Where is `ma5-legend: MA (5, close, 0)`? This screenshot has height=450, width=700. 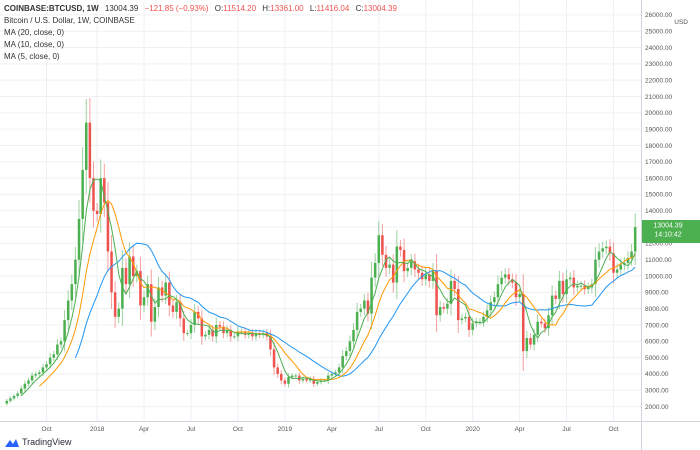 ma5-legend: MA (5, close, 0) is located at coordinates (32, 56).